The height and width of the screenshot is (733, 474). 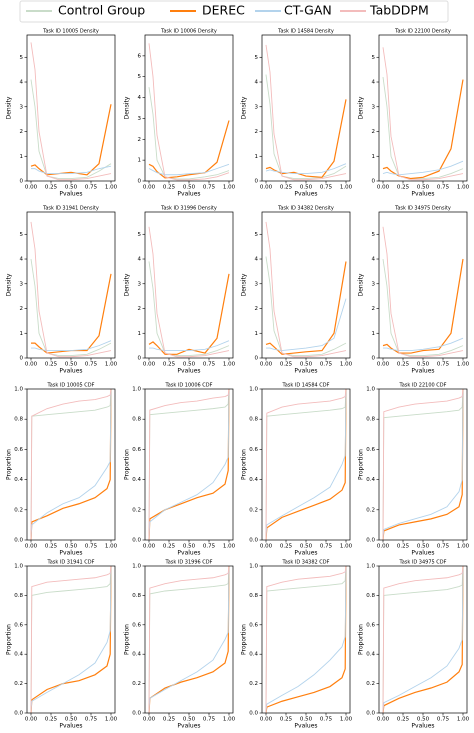 What do you see at coordinates (305, 386) in the screenshot?
I see `panel-title: Task ID 14584 CDF` at bounding box center [305, 386].